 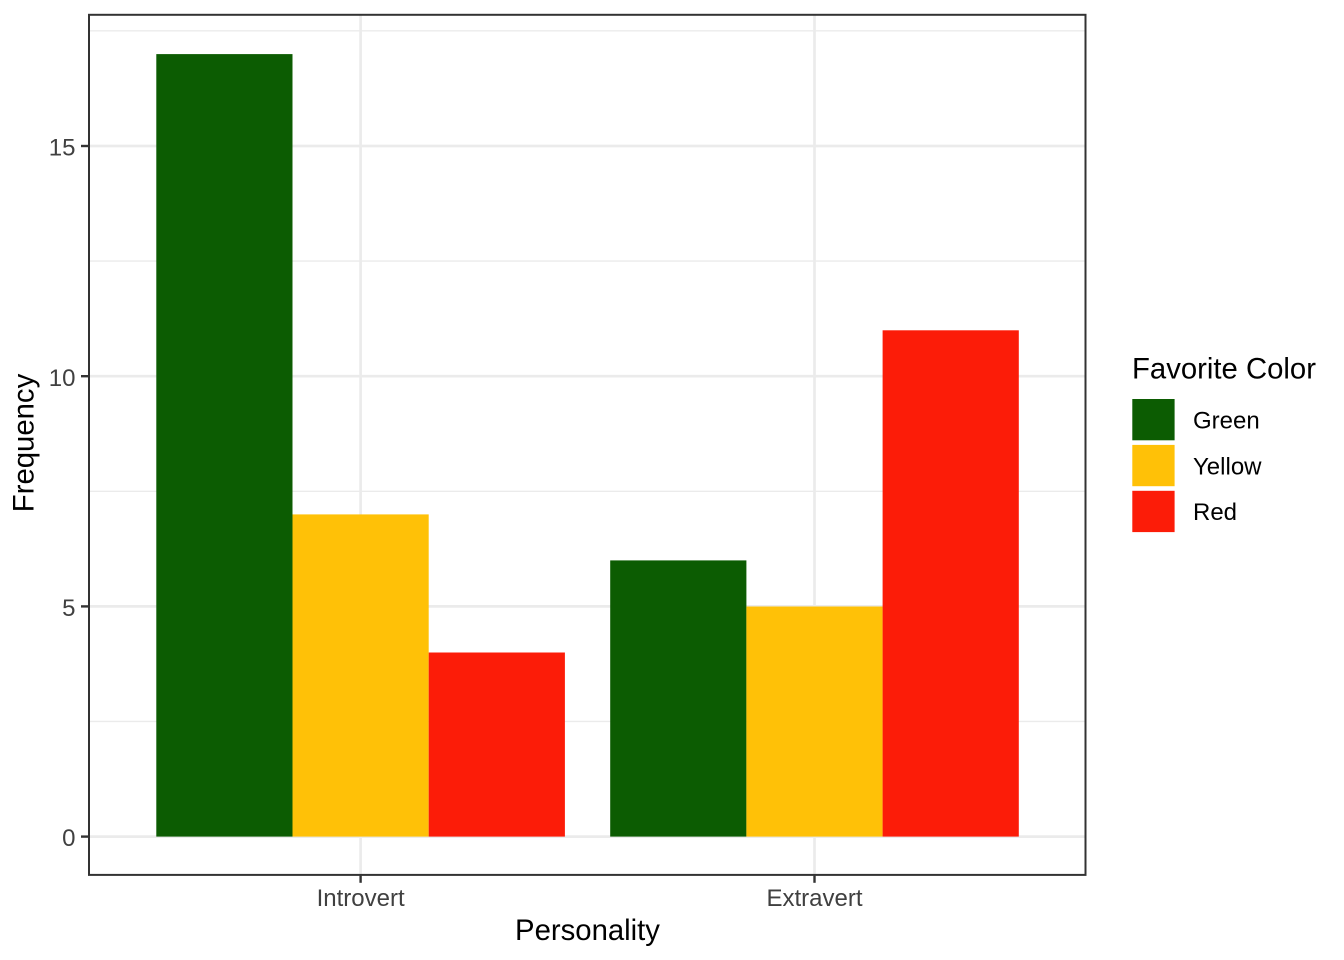 What do you see at coordinates (1215, 512) in the screenshot?
I see `svg-text: Red` at bounding box center [1215, 512].